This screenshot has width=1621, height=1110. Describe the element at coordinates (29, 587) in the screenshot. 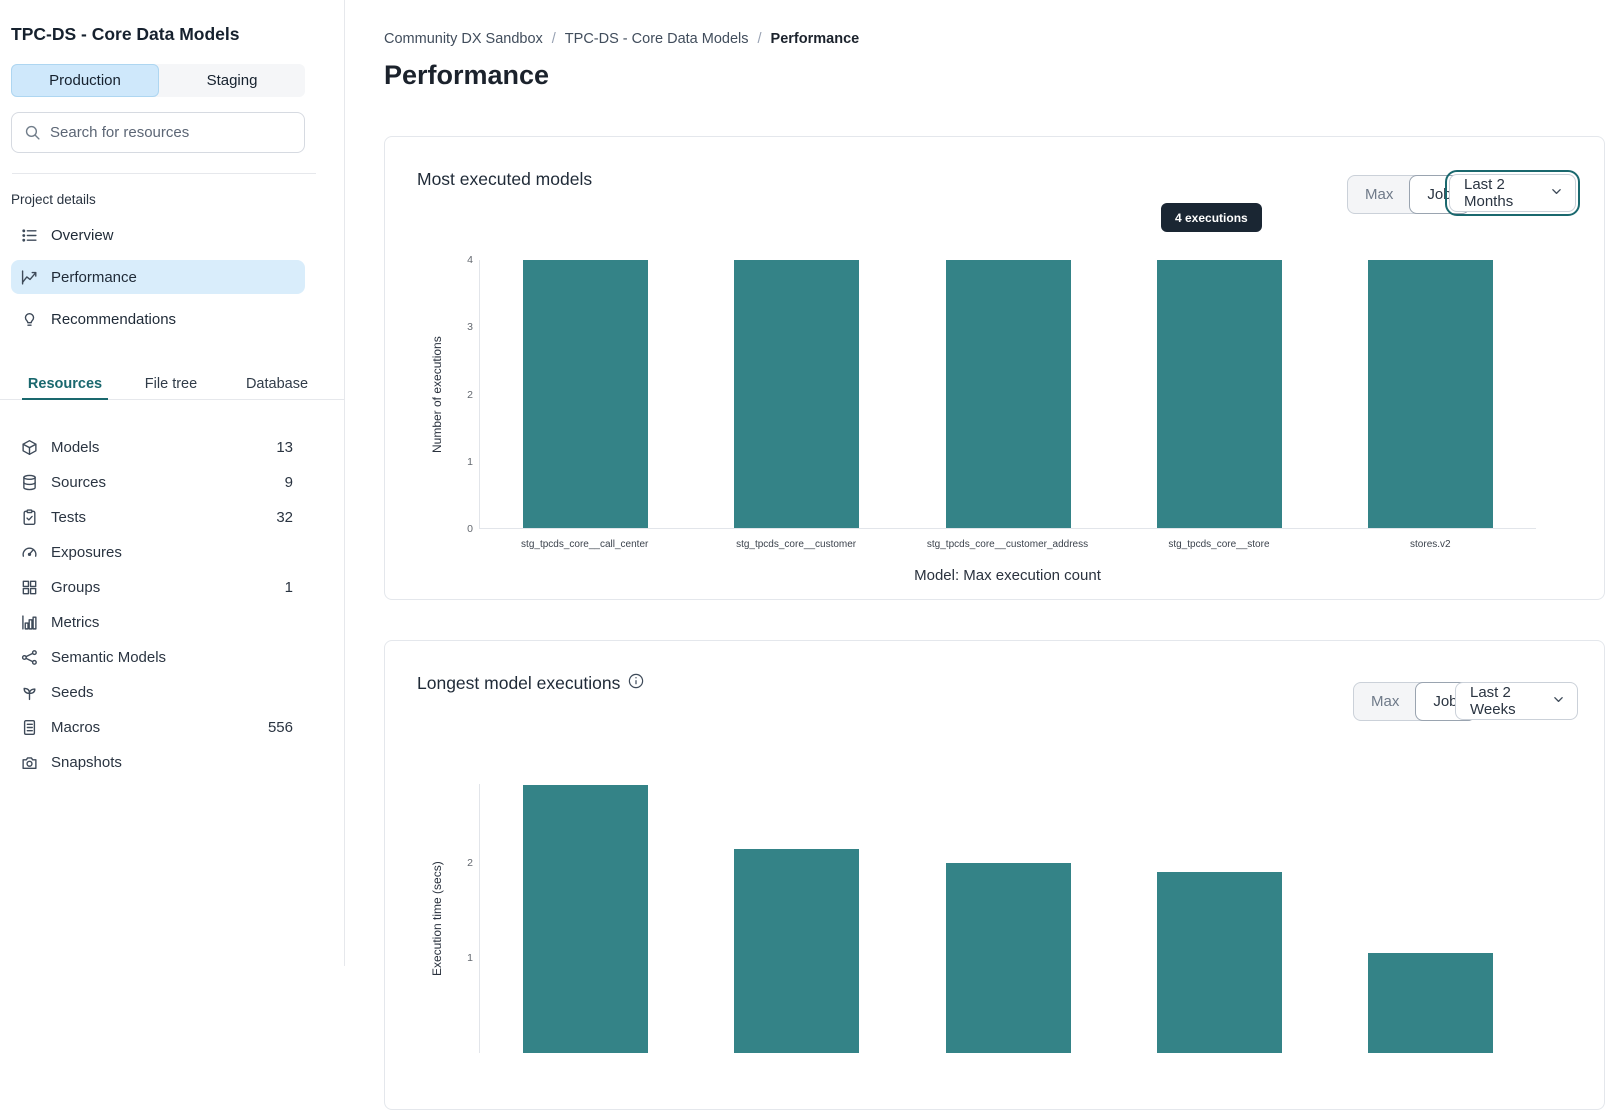

I see `grid-icon` at that location.